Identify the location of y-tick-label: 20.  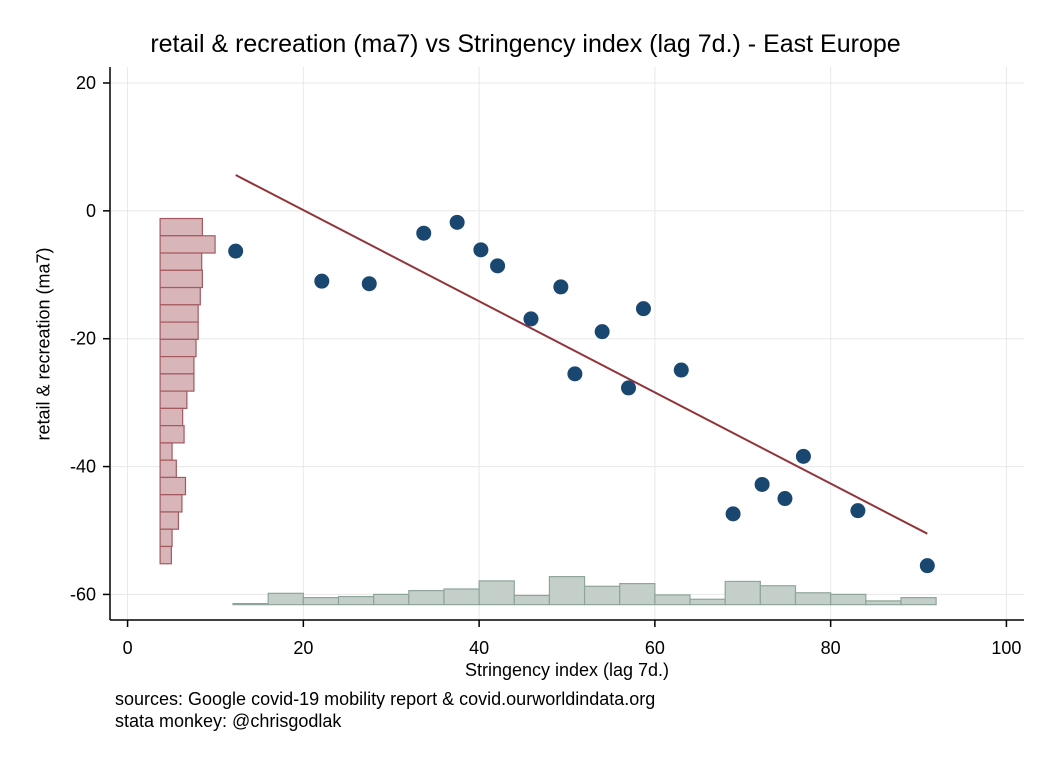
(86, 83).